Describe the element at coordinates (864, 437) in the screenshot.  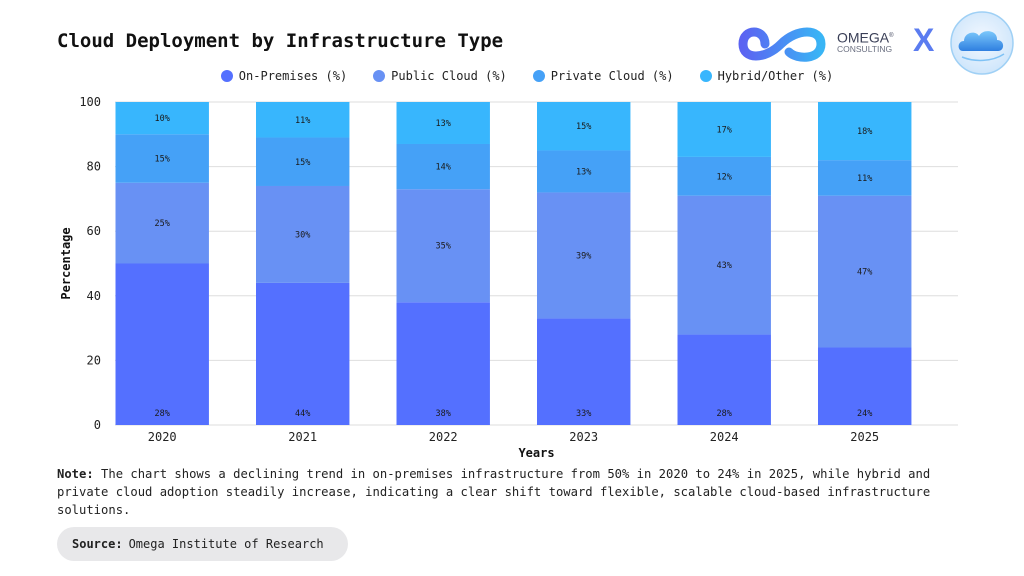
I see `x-tick-label: 2025` at that location.